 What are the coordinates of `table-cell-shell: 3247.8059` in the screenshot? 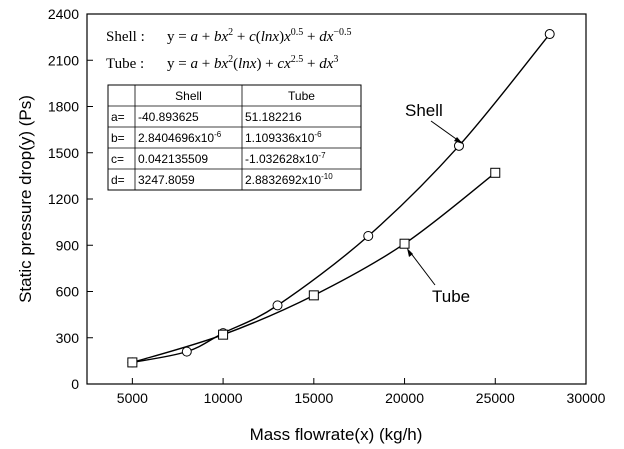 It's located at (166, 180).